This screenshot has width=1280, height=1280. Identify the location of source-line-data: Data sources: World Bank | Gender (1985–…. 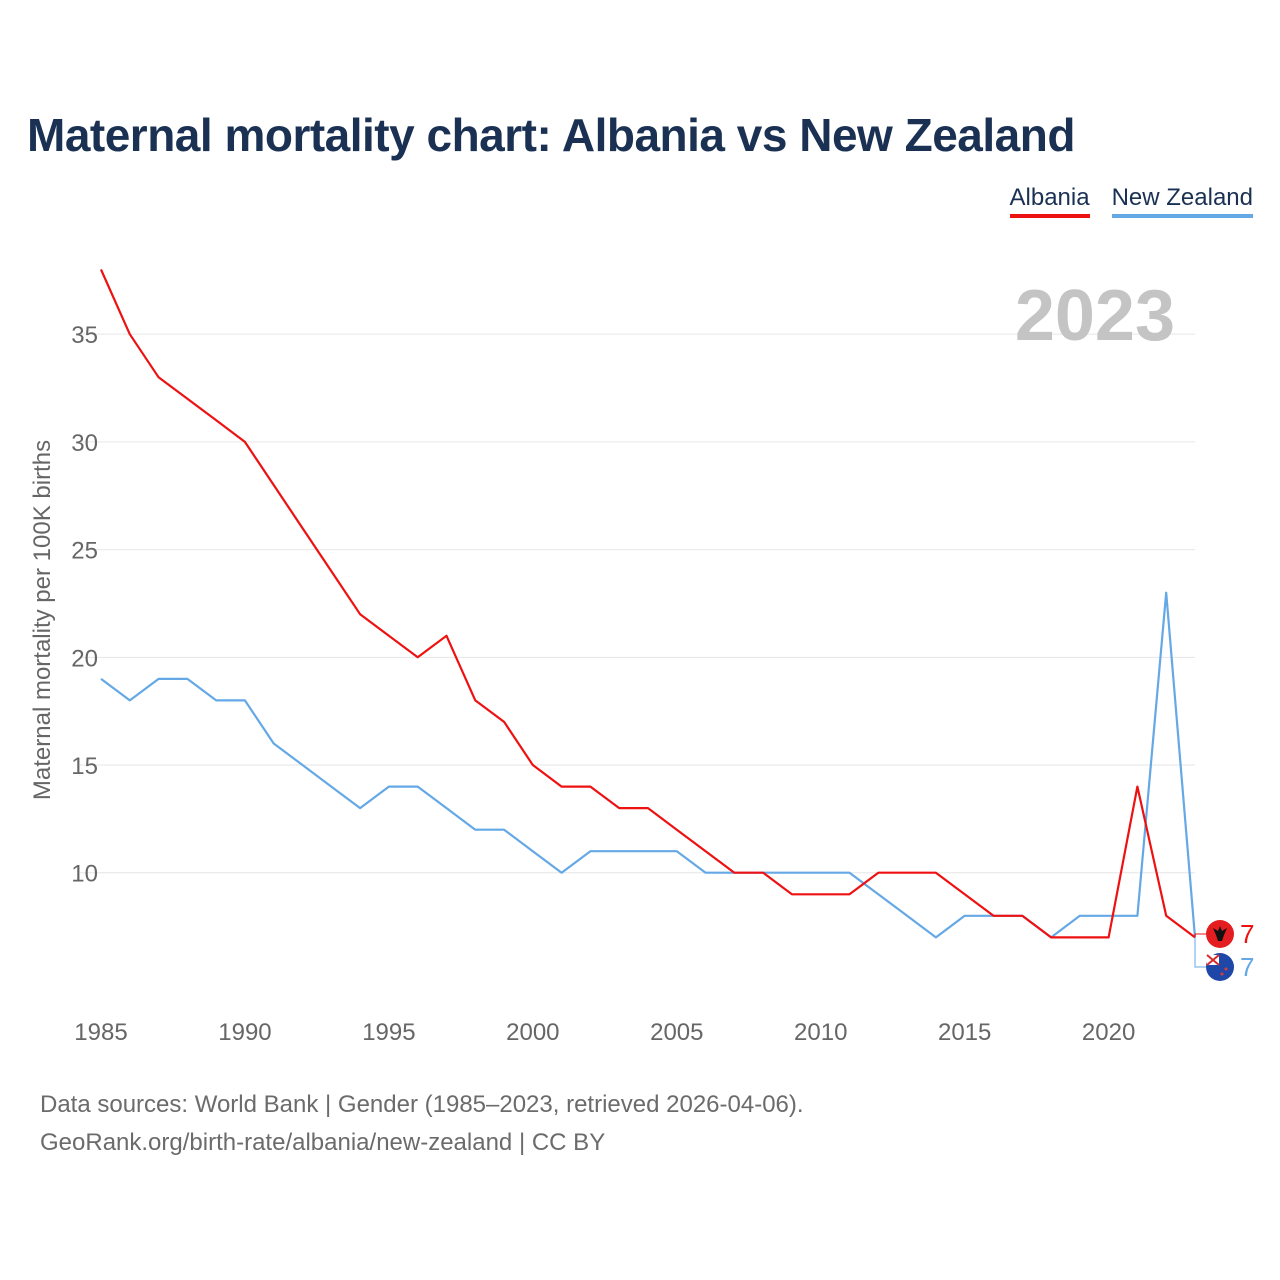
(422, 1104).